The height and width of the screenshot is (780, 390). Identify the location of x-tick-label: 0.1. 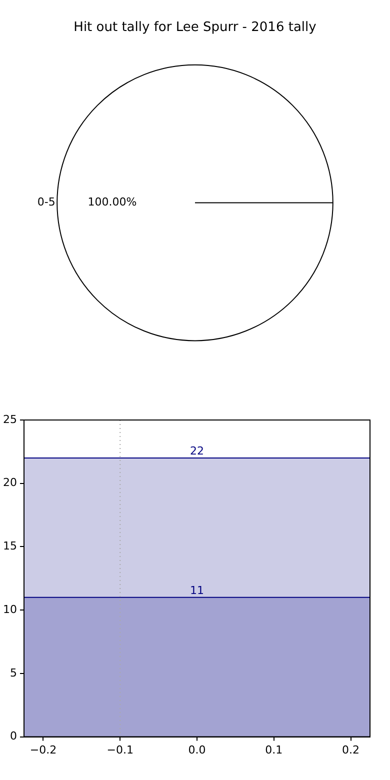
(274, 749).